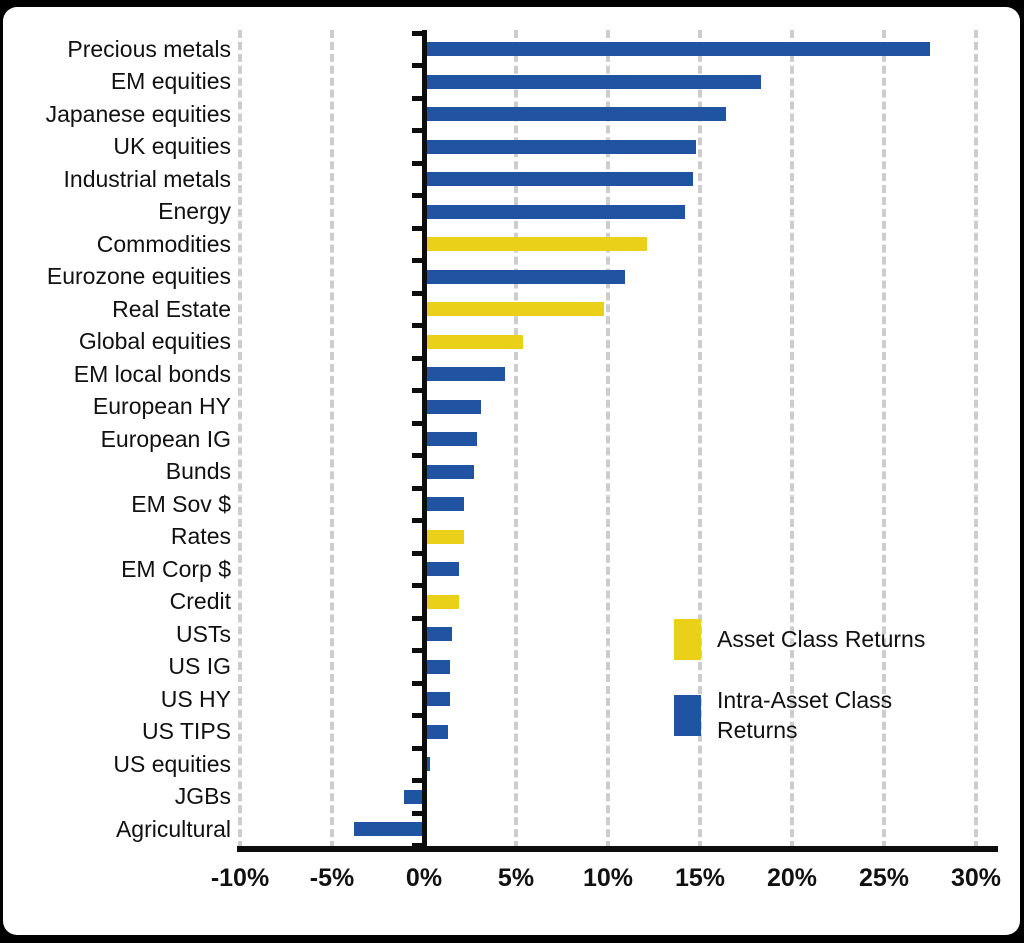 The width and height of the screenshot is (1024, 943). Describe the element at coordinates (163, 243) in the screenshot. I see `category-label: Commodities` at that location.